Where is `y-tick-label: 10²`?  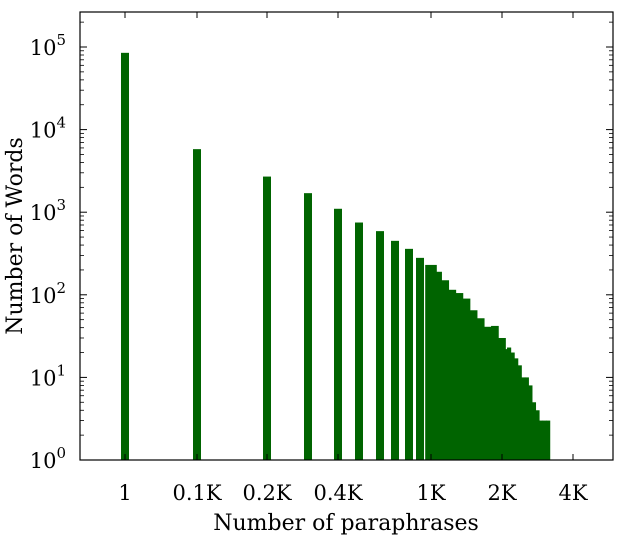 y-tick-label: 10² is located at coordinates (48, 293).